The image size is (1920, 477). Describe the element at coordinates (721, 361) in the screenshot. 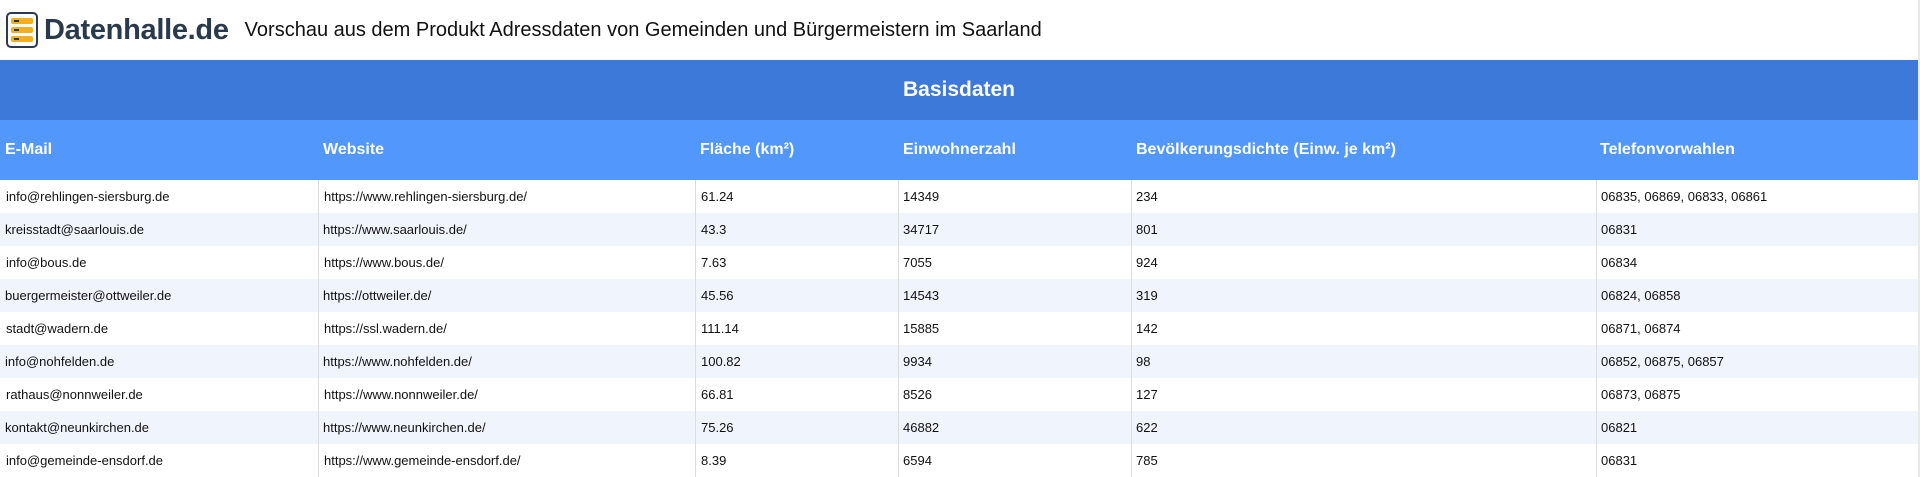

I see `cell-flaeche: 100.82` at that location.